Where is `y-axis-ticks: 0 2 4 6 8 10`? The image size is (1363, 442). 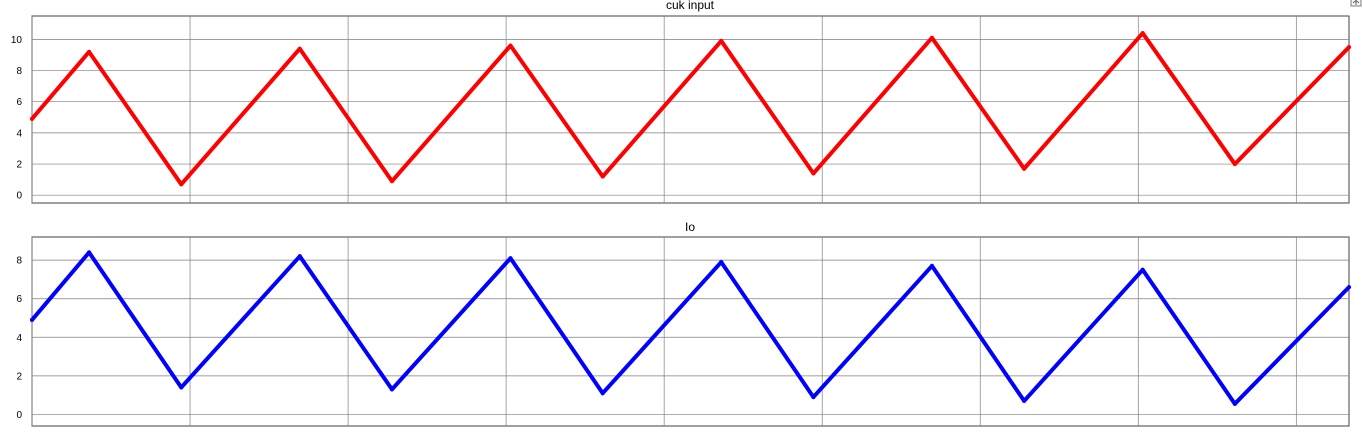 y-axis-ticks: 0 2 4 6 8 10 is located at coordinates (17, 118).